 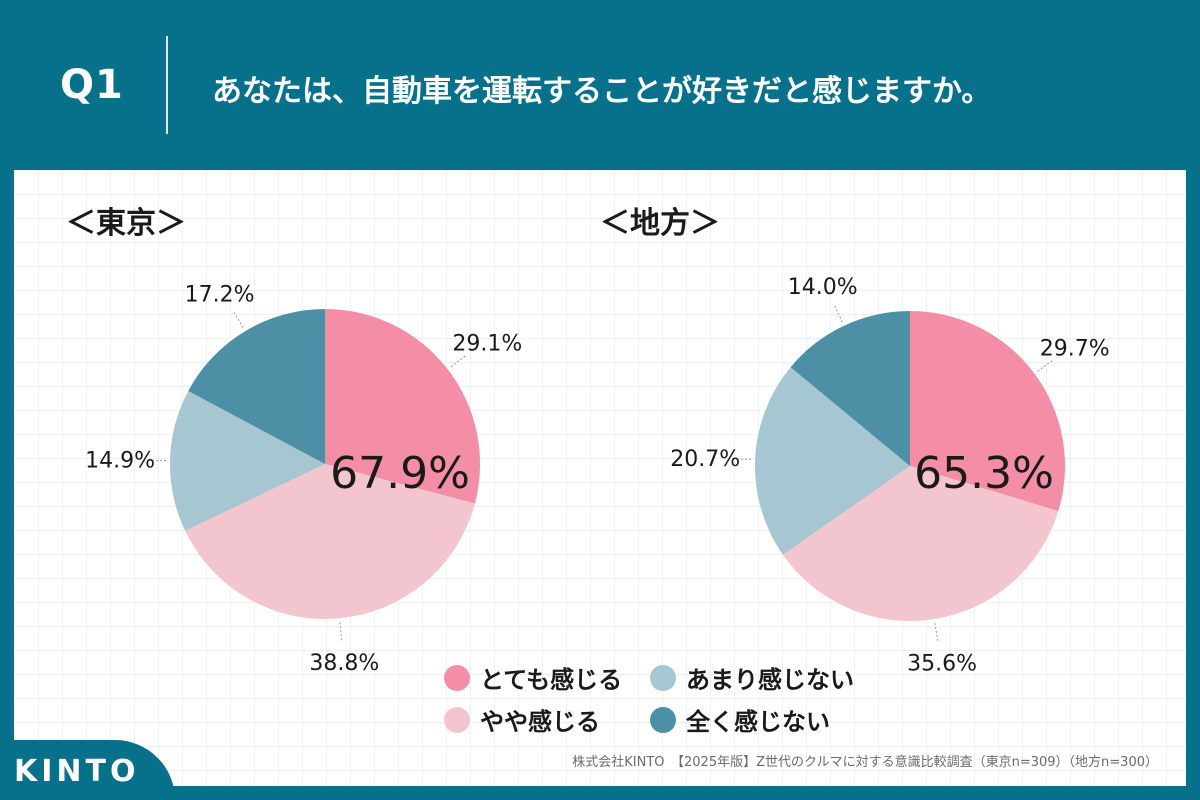 What do you see at coordinates (936, 631) in the screenshot?
I see `leader-line-chiho-yaya` at bounding box center [936, 631].